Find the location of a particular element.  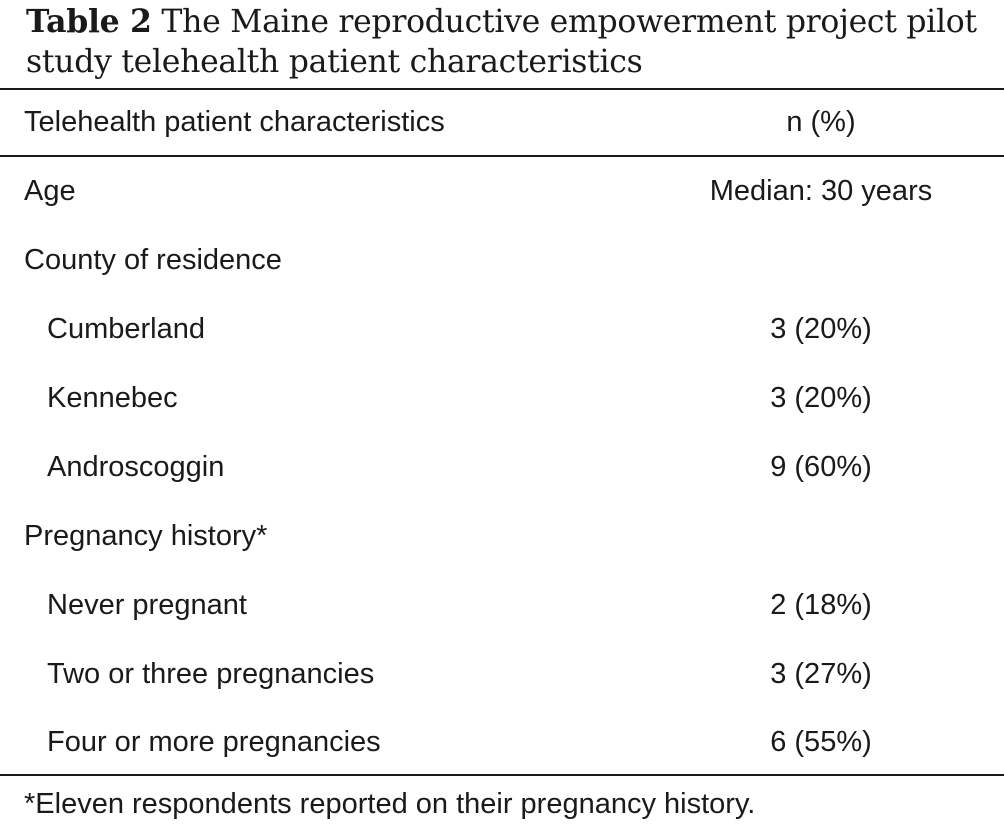

row-label: Pregnancy history* is located at coordinates (146, 536).